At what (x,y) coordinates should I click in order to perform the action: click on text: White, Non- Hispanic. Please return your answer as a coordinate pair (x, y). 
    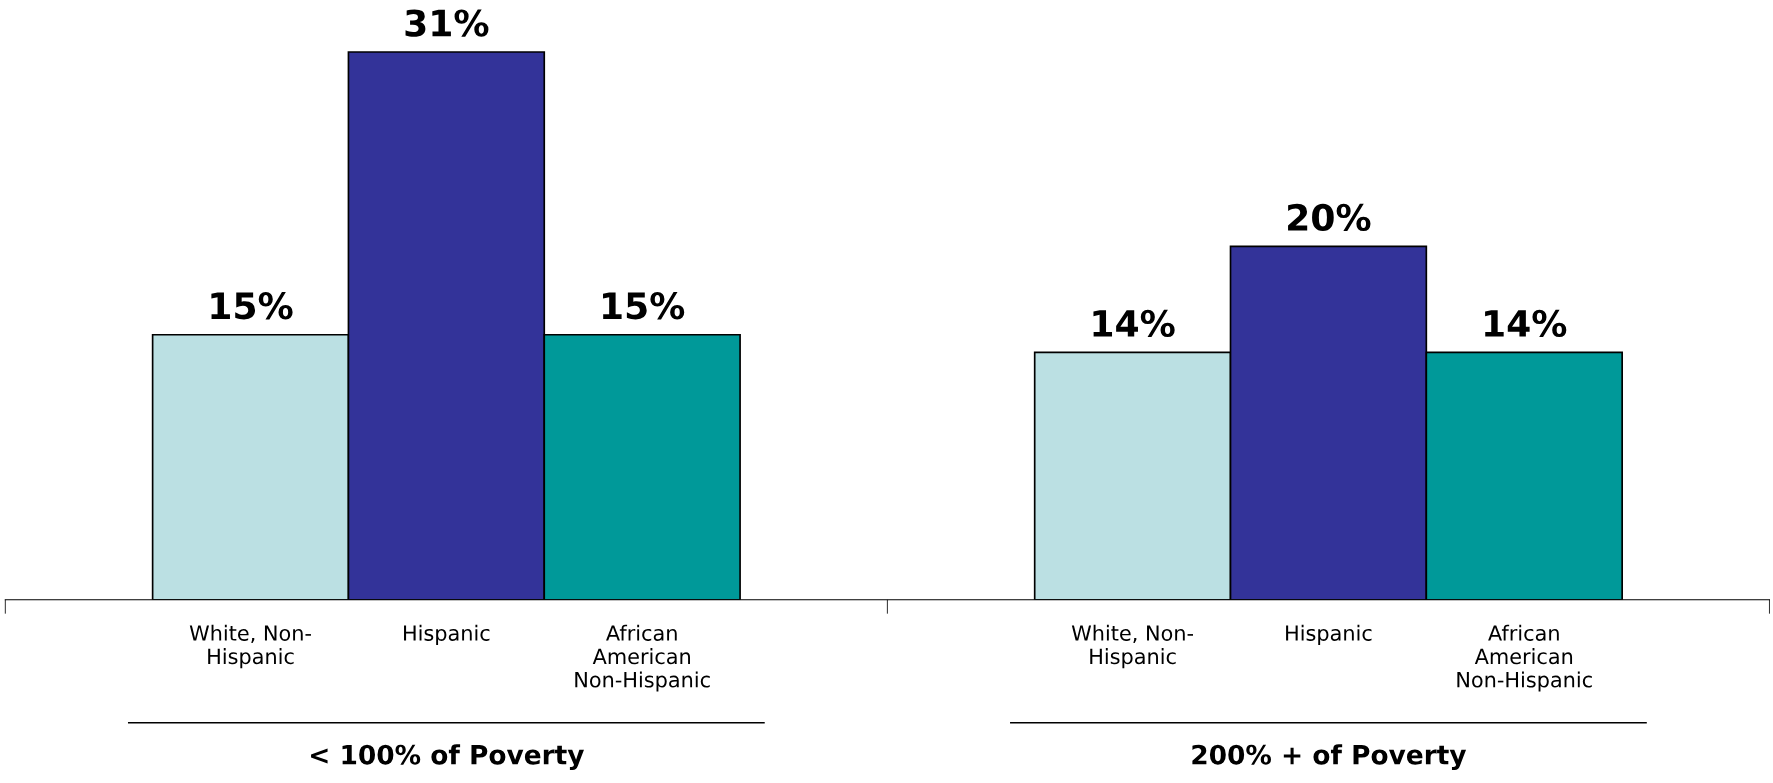
    Looking at the image, I should click on (1132, 646).